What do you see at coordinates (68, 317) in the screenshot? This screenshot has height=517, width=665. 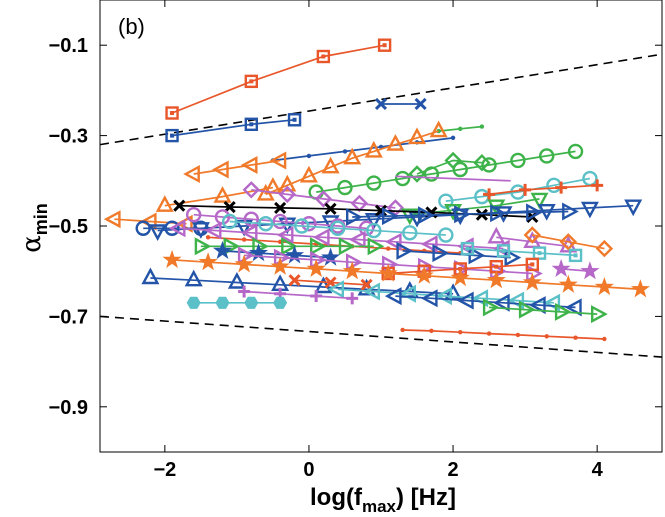 I see `y-tick-label: −0.7` at bounding box center [68, 317].